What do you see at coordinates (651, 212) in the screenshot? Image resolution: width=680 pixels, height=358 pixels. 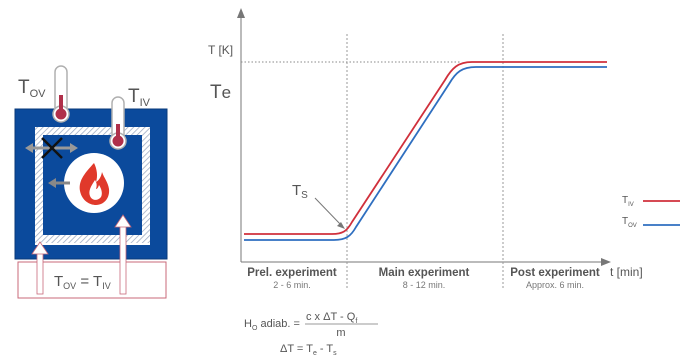 I see `legend: TIV TOV` at bounding box center [651, 212].